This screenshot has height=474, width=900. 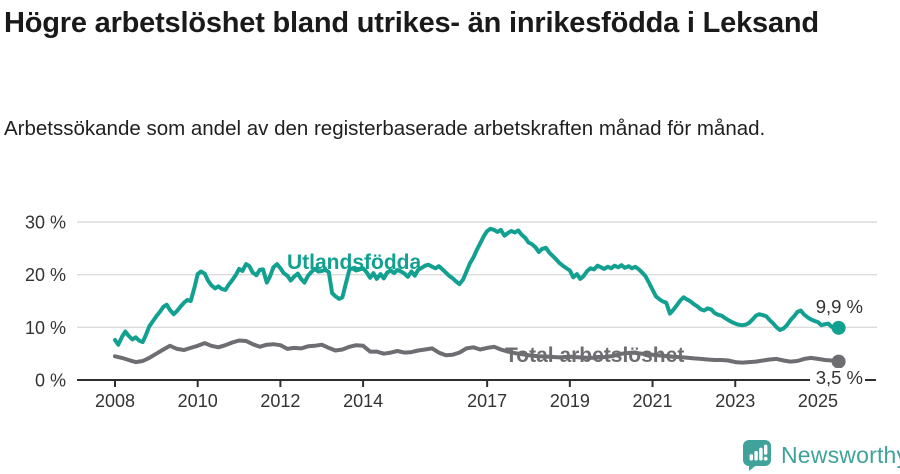 What do you see at coordinates (838, 361) in the screenshot?
I see `series-end-dot-total-arbetsl-shet` at bounding box center [838, 361].